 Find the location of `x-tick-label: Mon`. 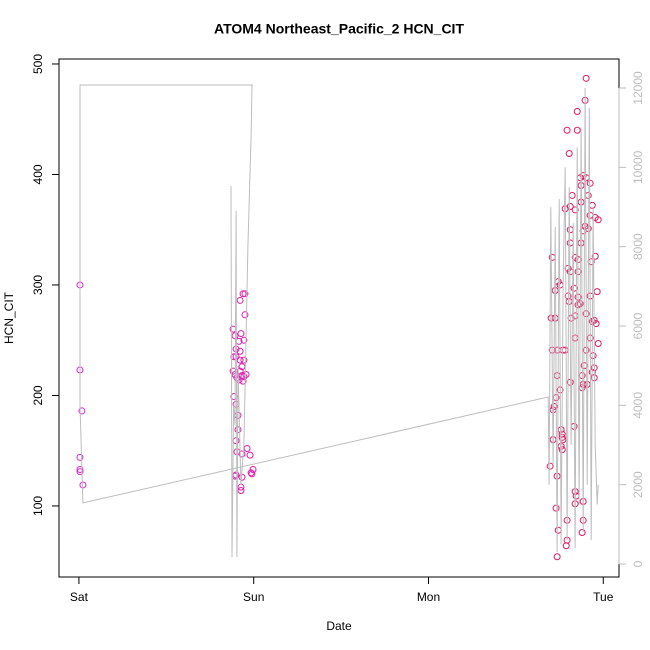

x-tick-label: Mon is located at coordinates (428, 597).